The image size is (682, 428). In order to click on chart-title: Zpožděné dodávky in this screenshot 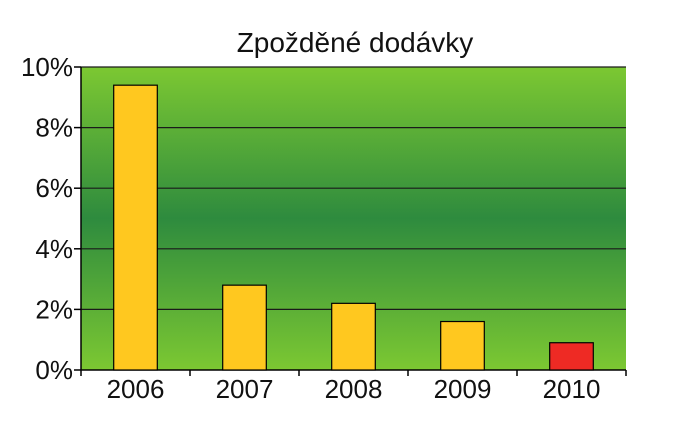, I will do `click(355, 42)`.